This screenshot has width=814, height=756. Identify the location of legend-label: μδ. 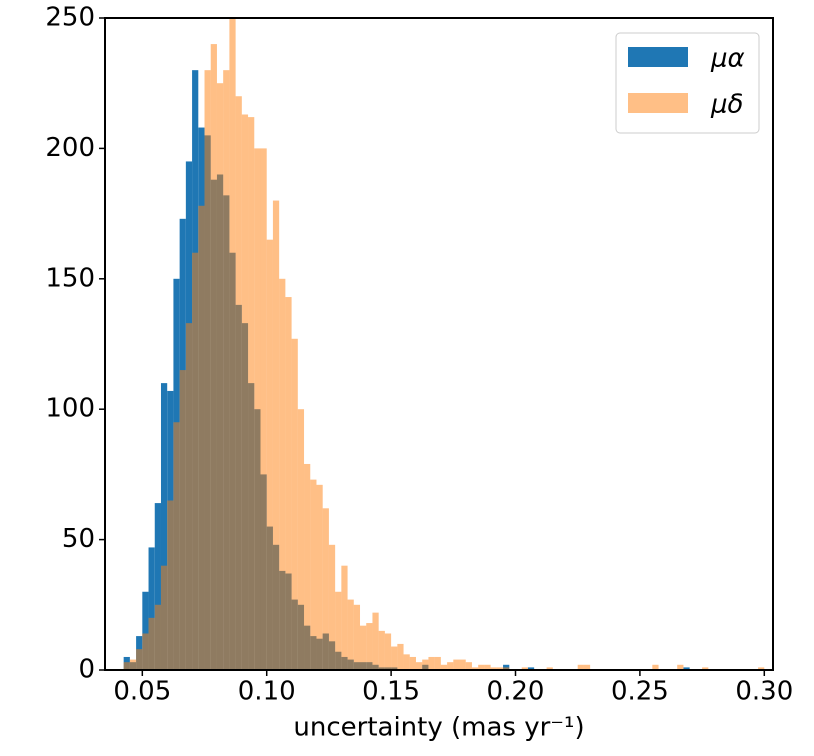
(726, 105).